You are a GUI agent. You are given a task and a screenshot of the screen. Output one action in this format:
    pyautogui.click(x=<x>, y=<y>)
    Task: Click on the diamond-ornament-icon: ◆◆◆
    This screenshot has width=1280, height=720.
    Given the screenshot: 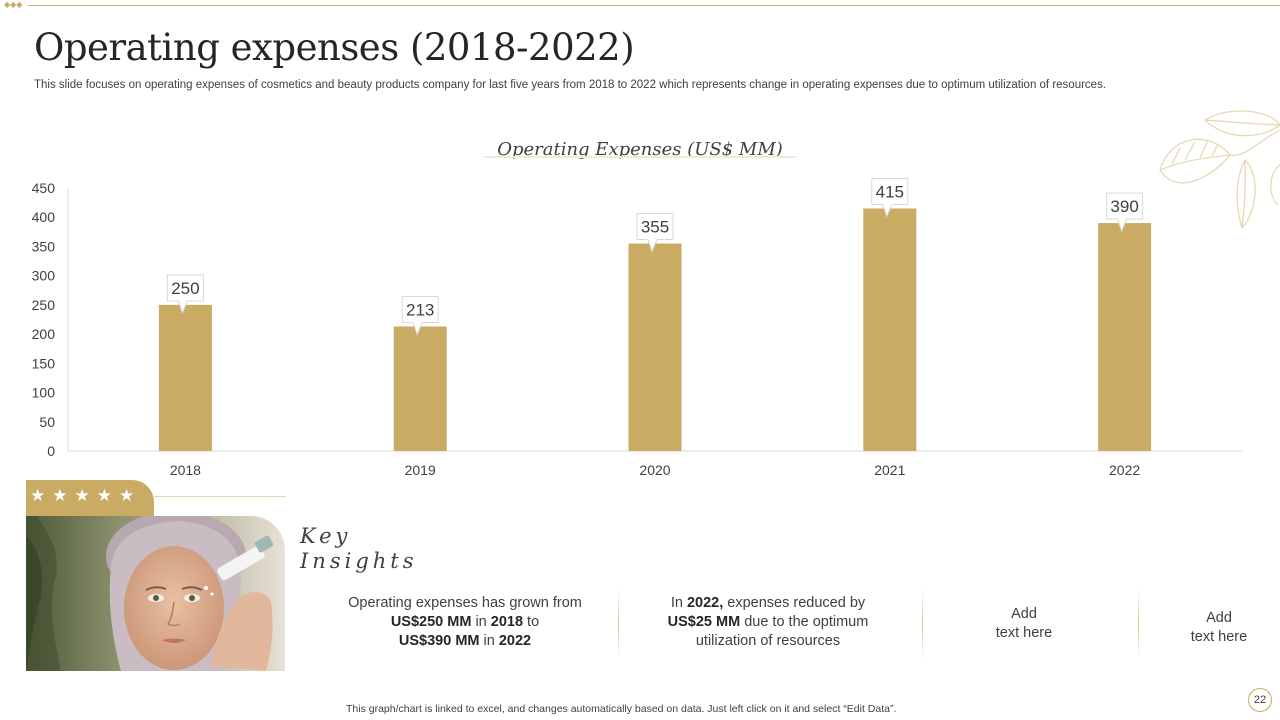 What is the action you would take?
    pyautogui.click(x=13, y=4)
    